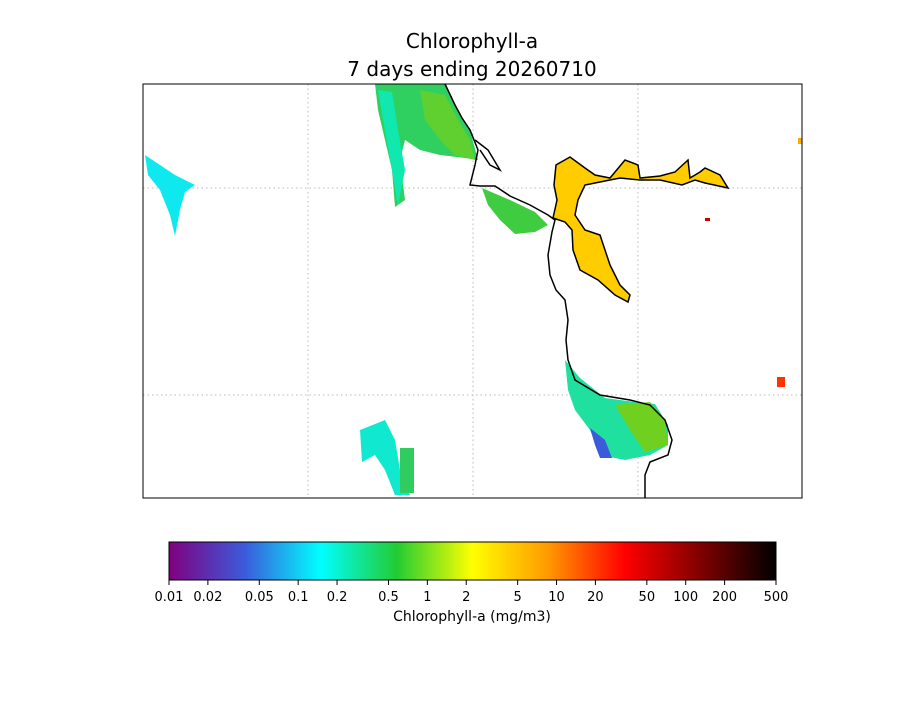 Image resolution: width=922 pixels, height=704 pixels. I want to click on colorbar-tick-label: 20, so click(595, 597).